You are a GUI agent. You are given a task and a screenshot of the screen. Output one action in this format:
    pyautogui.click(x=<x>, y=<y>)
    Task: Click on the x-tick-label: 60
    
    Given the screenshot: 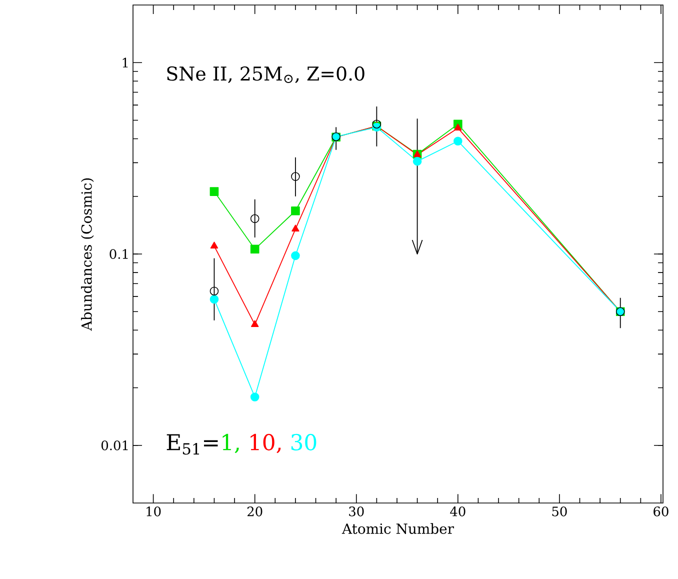 What is the action you would take?
    pyautogui.click(x=661, y=511)
    